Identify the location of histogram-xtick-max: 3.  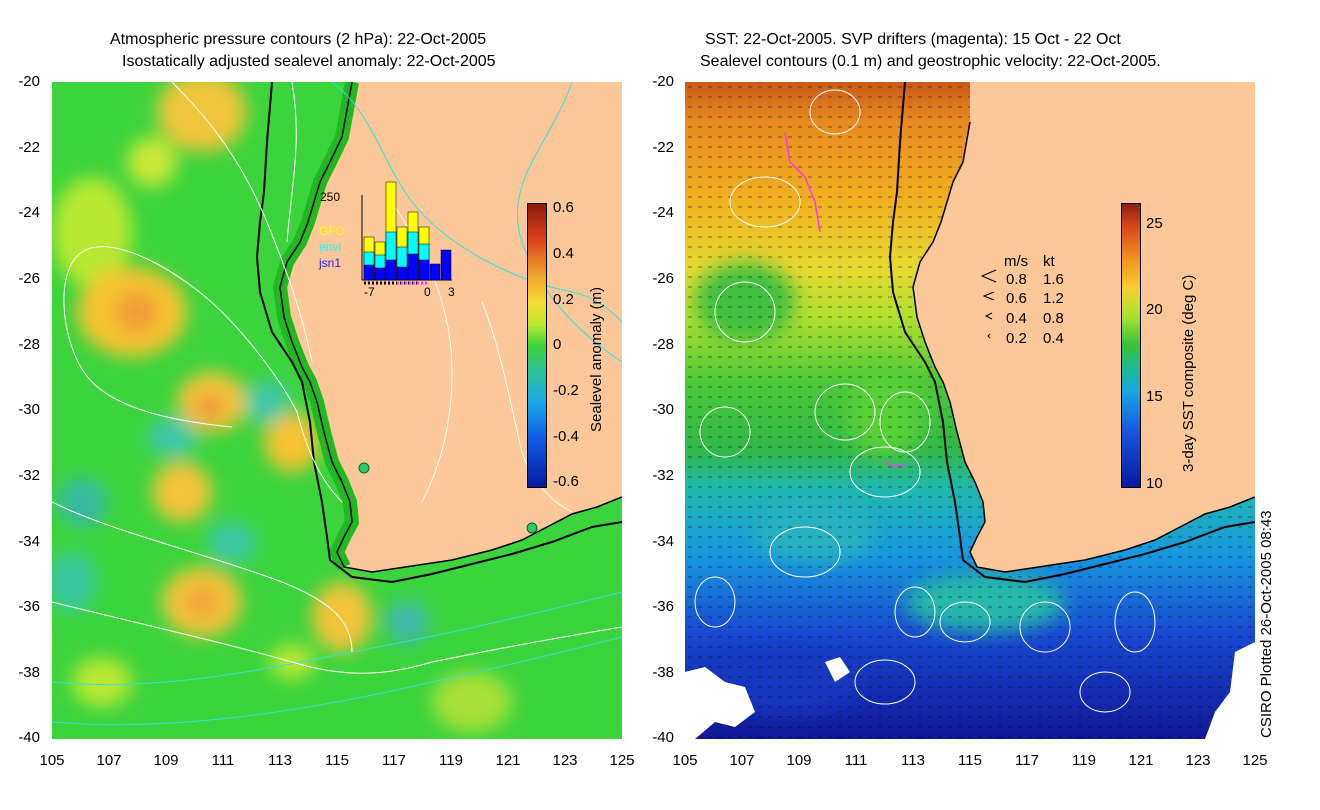
(451, 292).